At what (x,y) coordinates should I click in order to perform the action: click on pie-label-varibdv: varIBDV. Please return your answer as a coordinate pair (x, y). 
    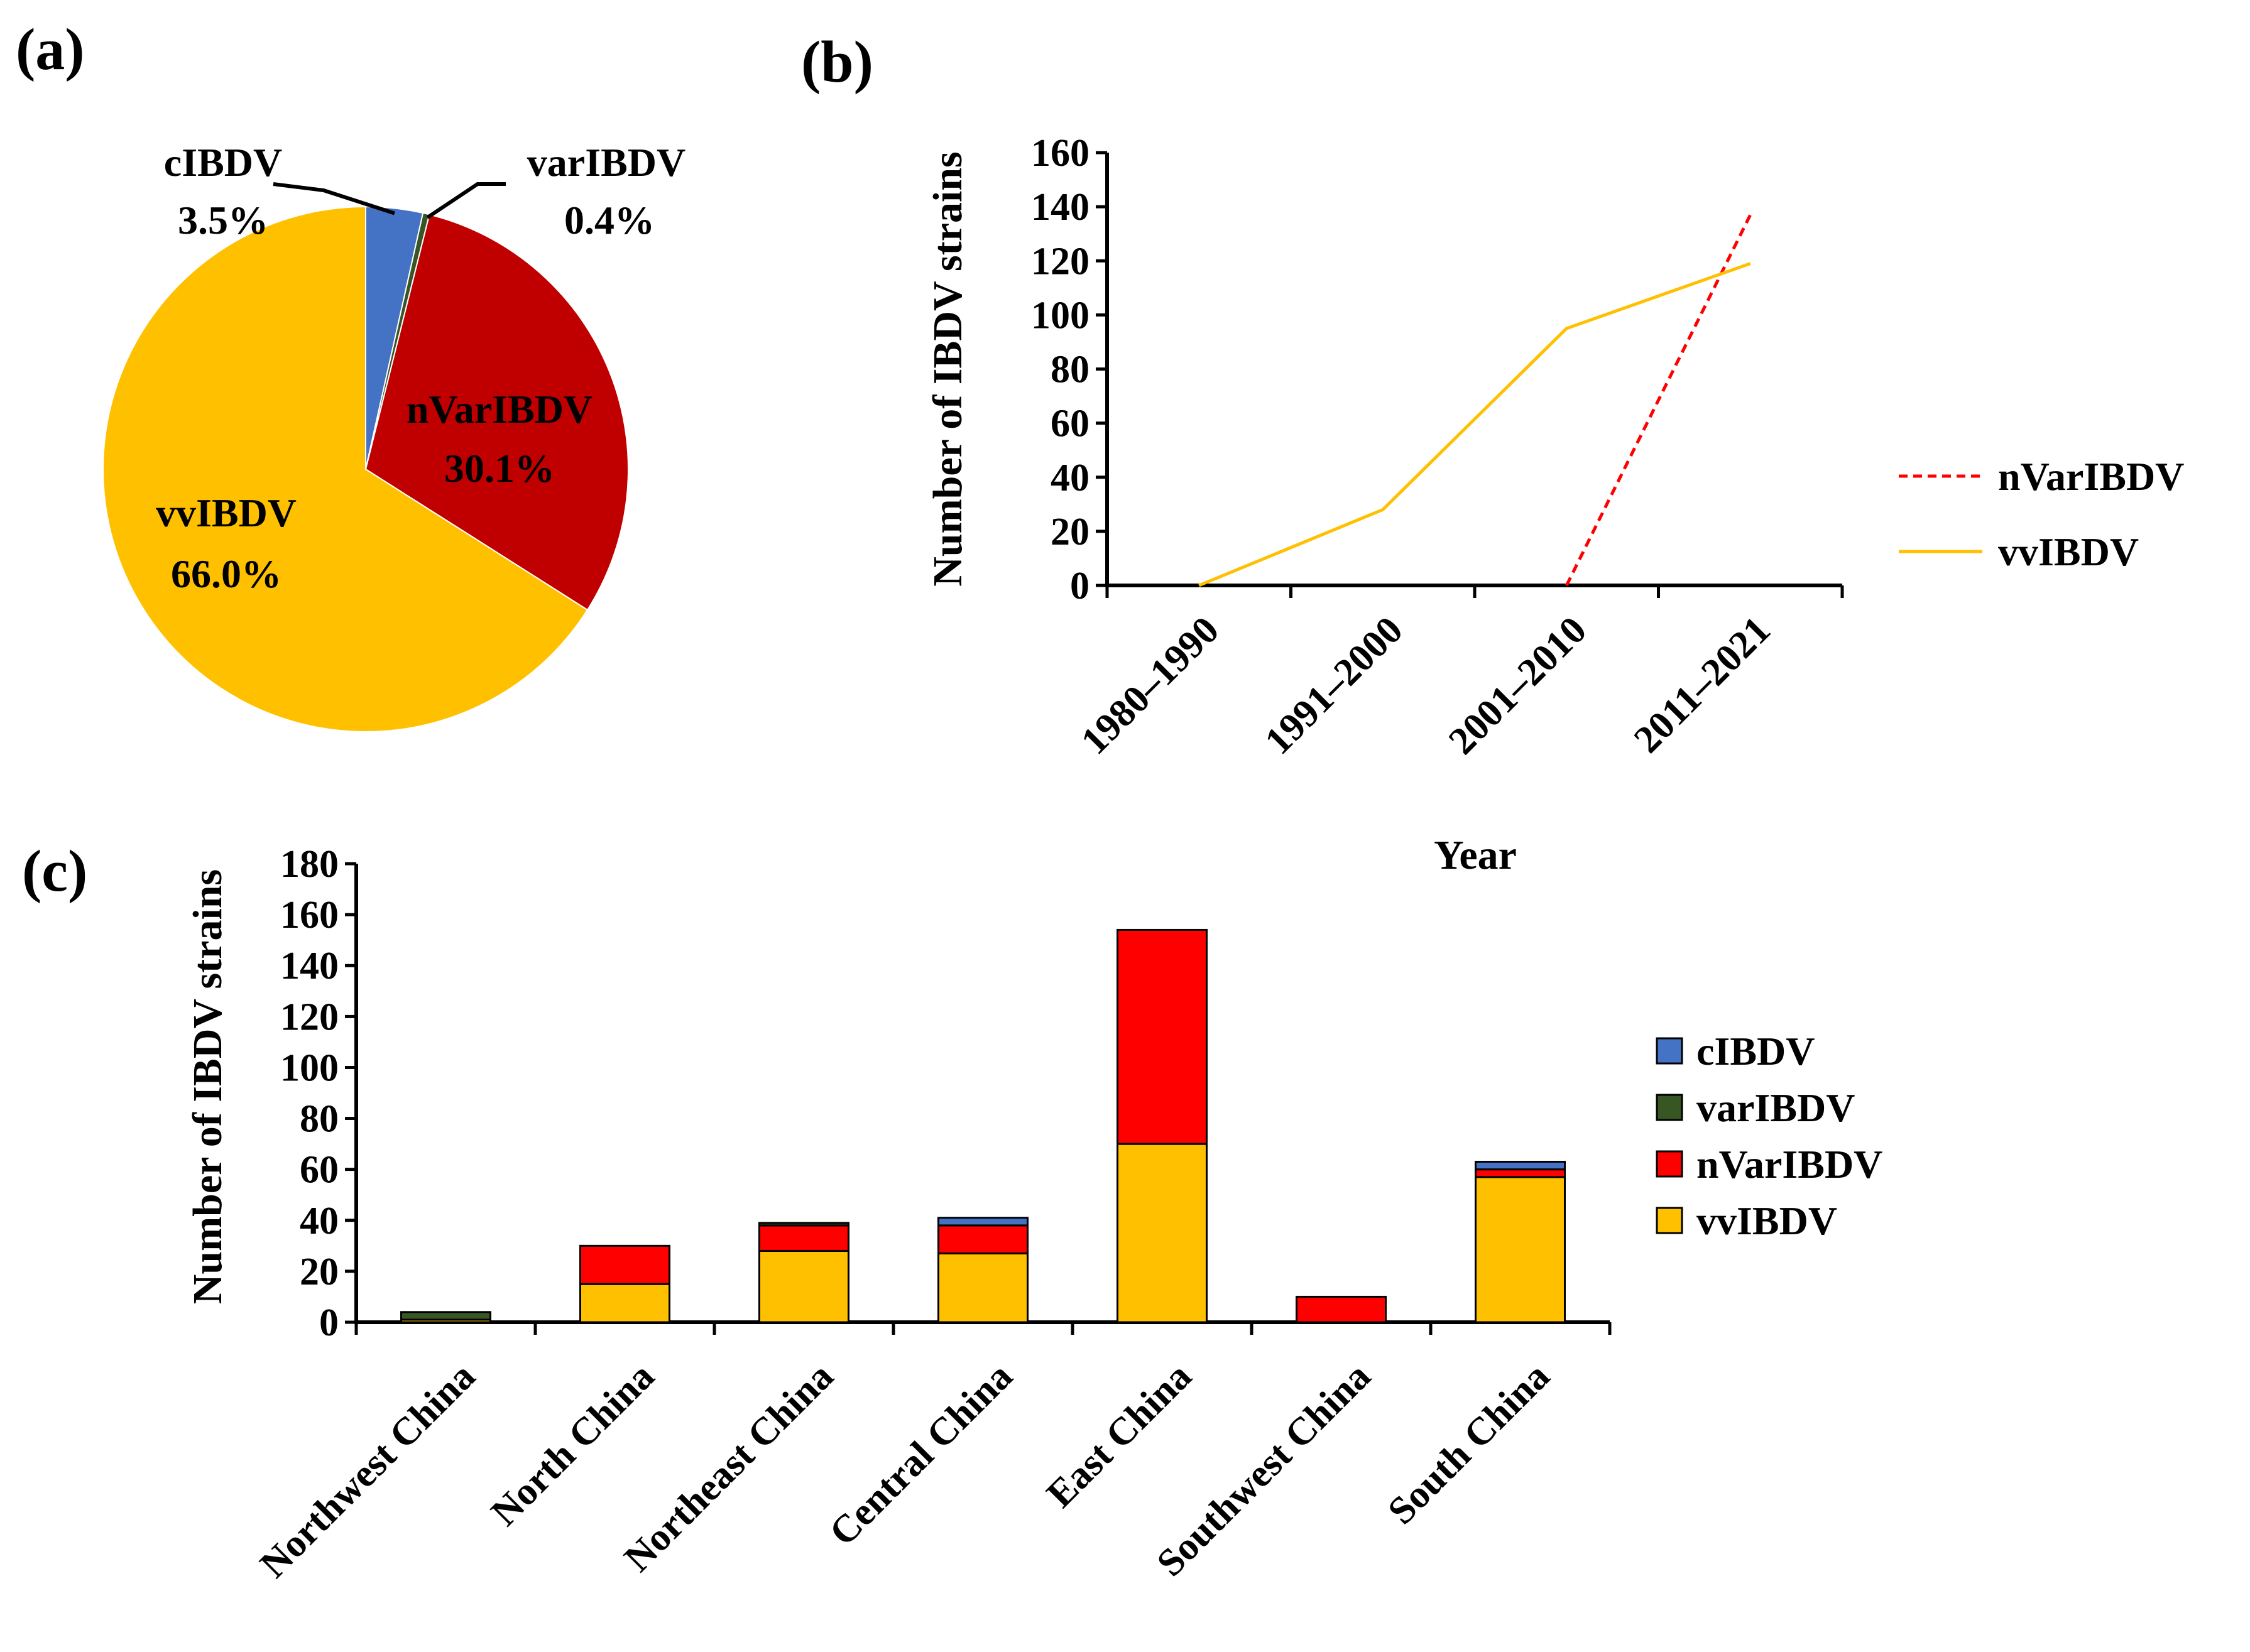
    Looking at the image, I should click on (606, 163).